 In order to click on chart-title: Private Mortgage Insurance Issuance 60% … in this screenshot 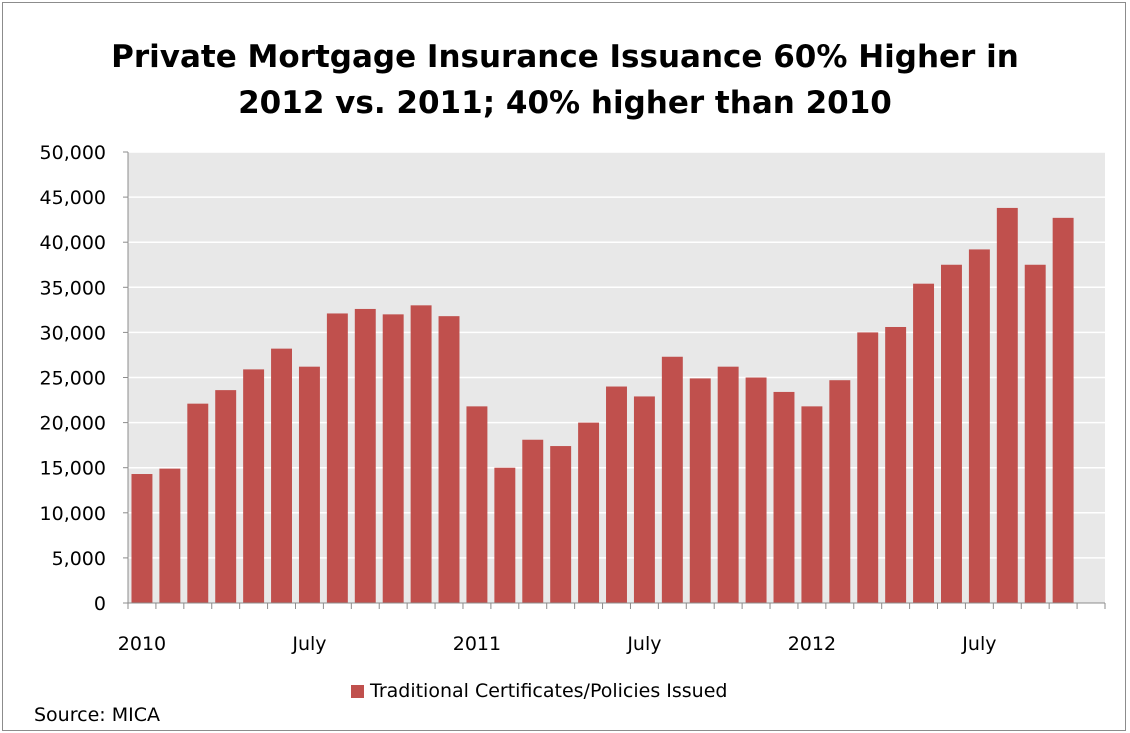, I will do `click(565, 80)`.